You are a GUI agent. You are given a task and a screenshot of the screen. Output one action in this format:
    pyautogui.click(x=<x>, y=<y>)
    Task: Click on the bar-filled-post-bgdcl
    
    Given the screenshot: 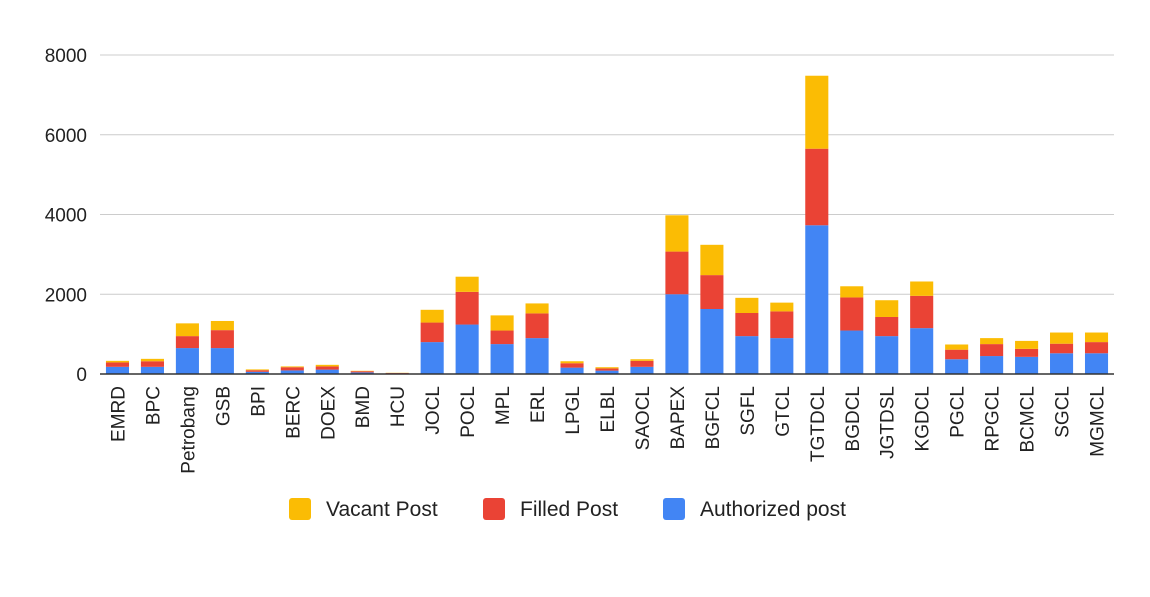 What is the action you would take?
    pyautogui.click(x=852, y=314)
    